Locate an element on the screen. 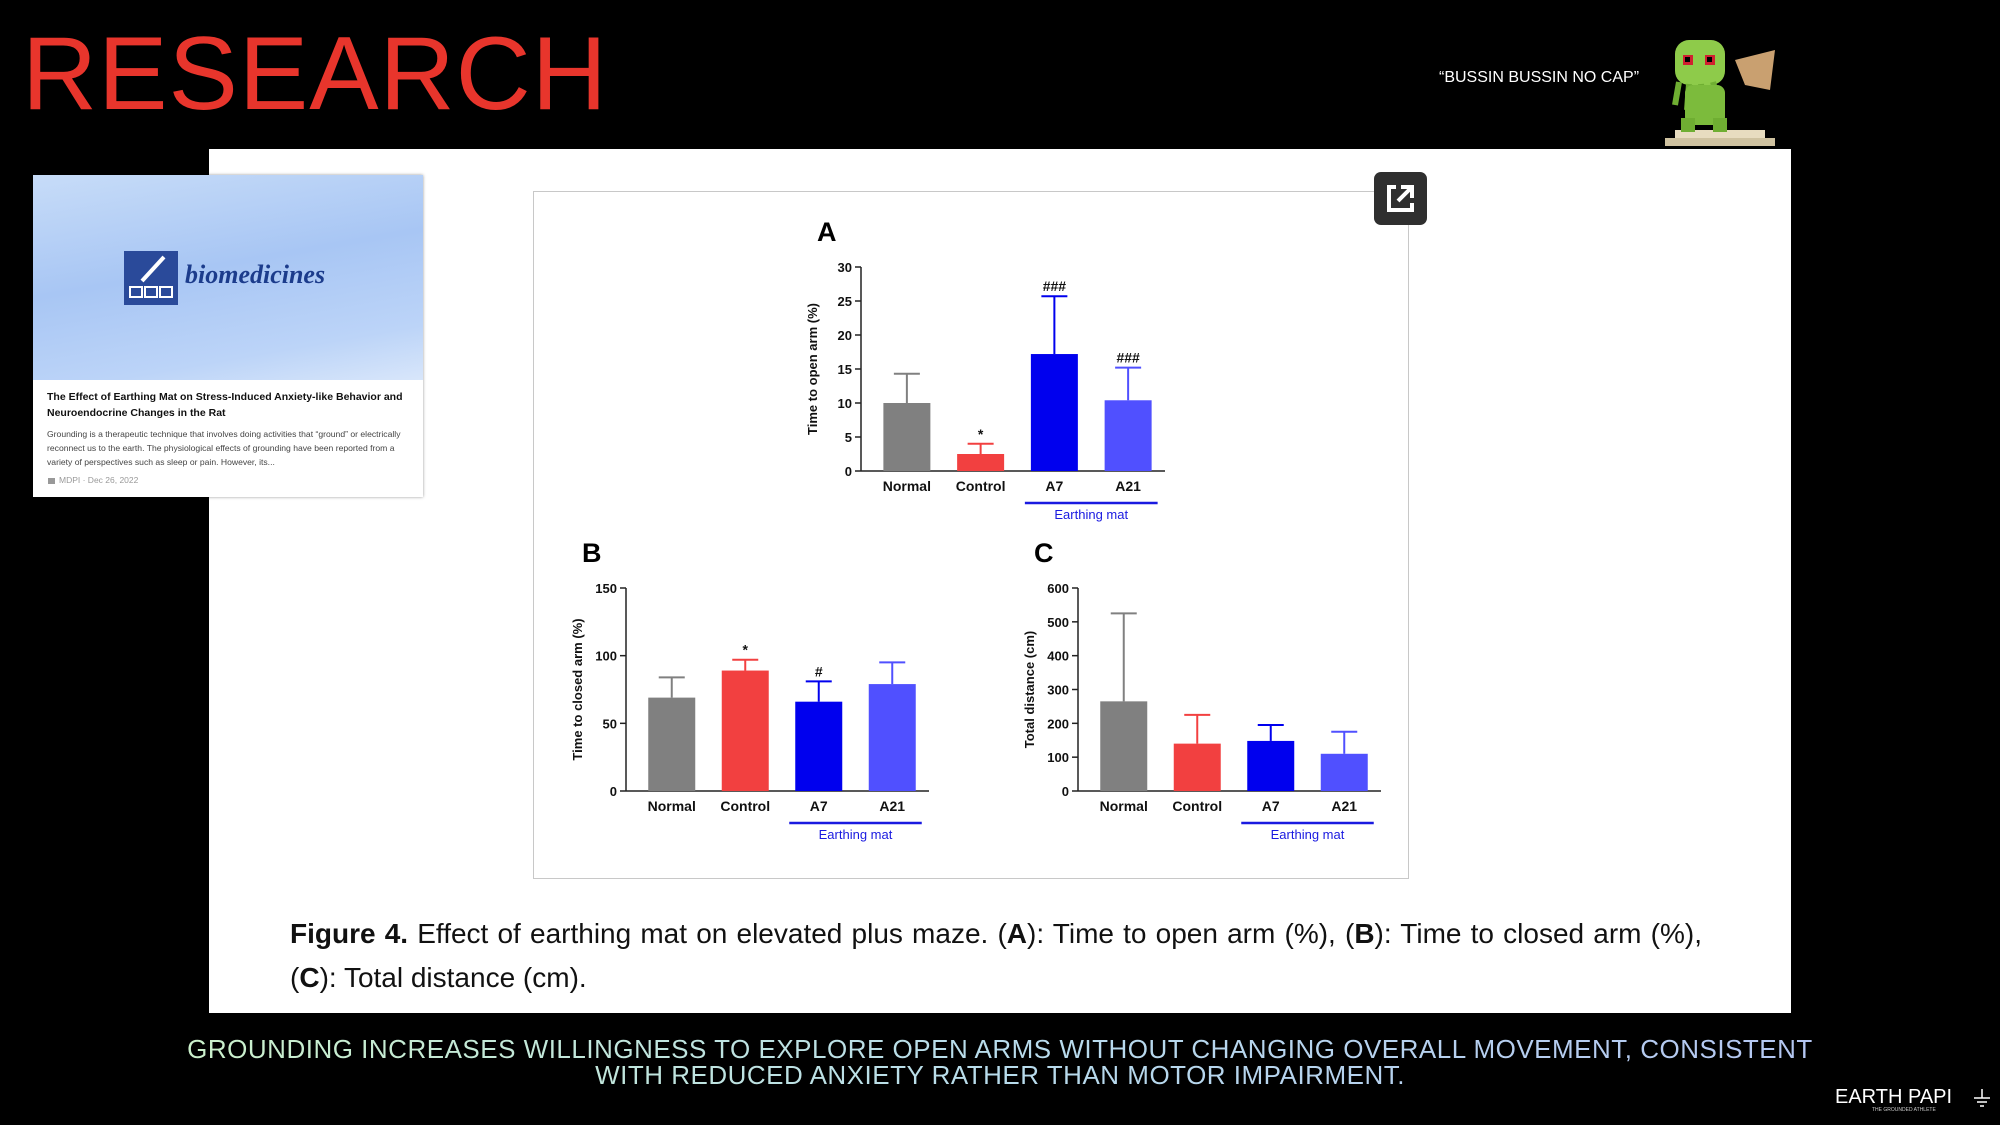  y-tick-label: 200 is located at coordinates (1058, 723).